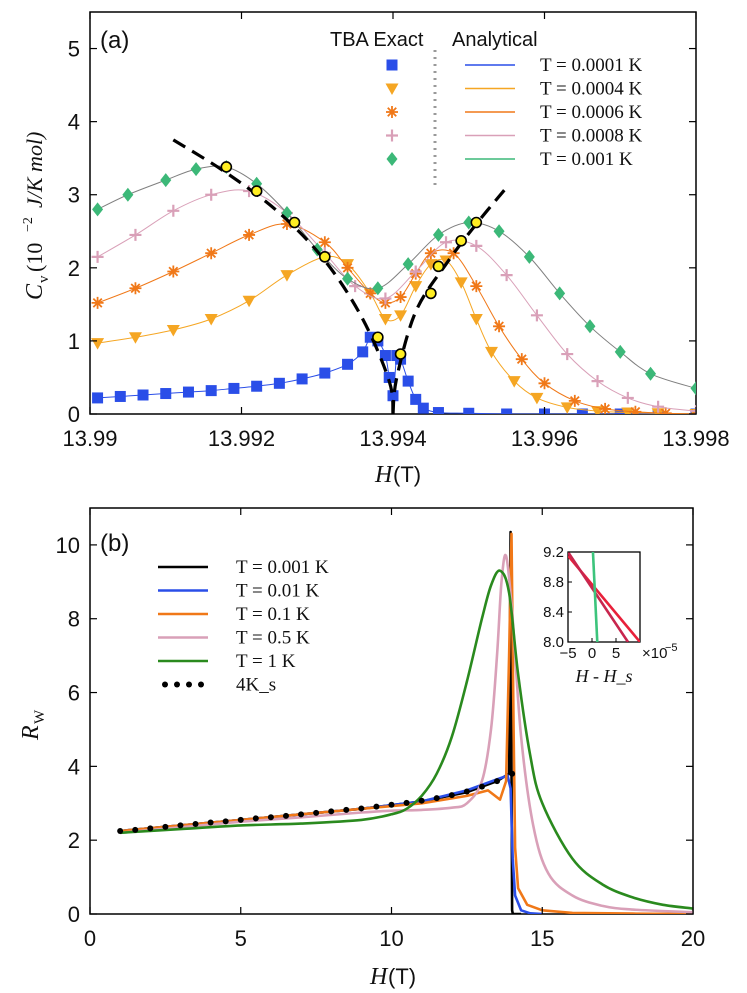 The width and height of the screenshot is (747, 993). I want to click on y-tick-label-1: 2, so click(74, 840).